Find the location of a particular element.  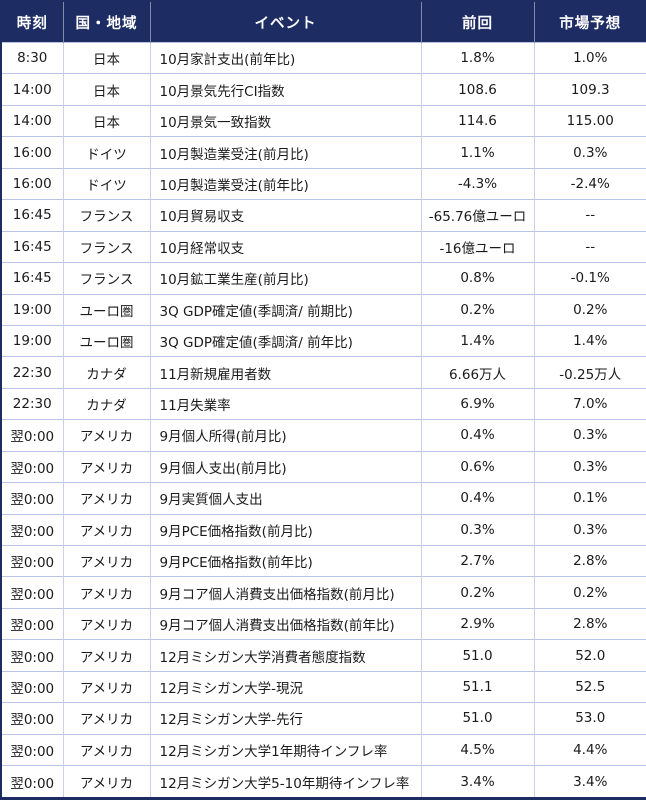

table-row: 翌0:00 アメリカ 9月実質個人支出 0.4% 0.1% is located at coordinates (323, 498).